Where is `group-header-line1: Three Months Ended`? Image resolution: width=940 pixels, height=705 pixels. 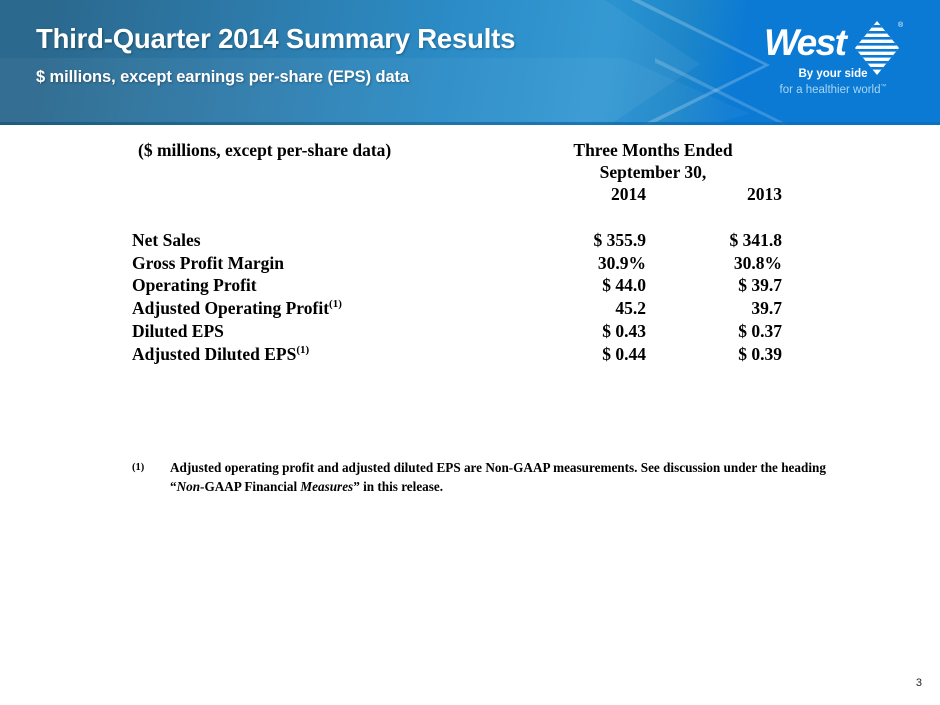 group-header-line1: Three Months Ended is located at coordinates (653, 150).